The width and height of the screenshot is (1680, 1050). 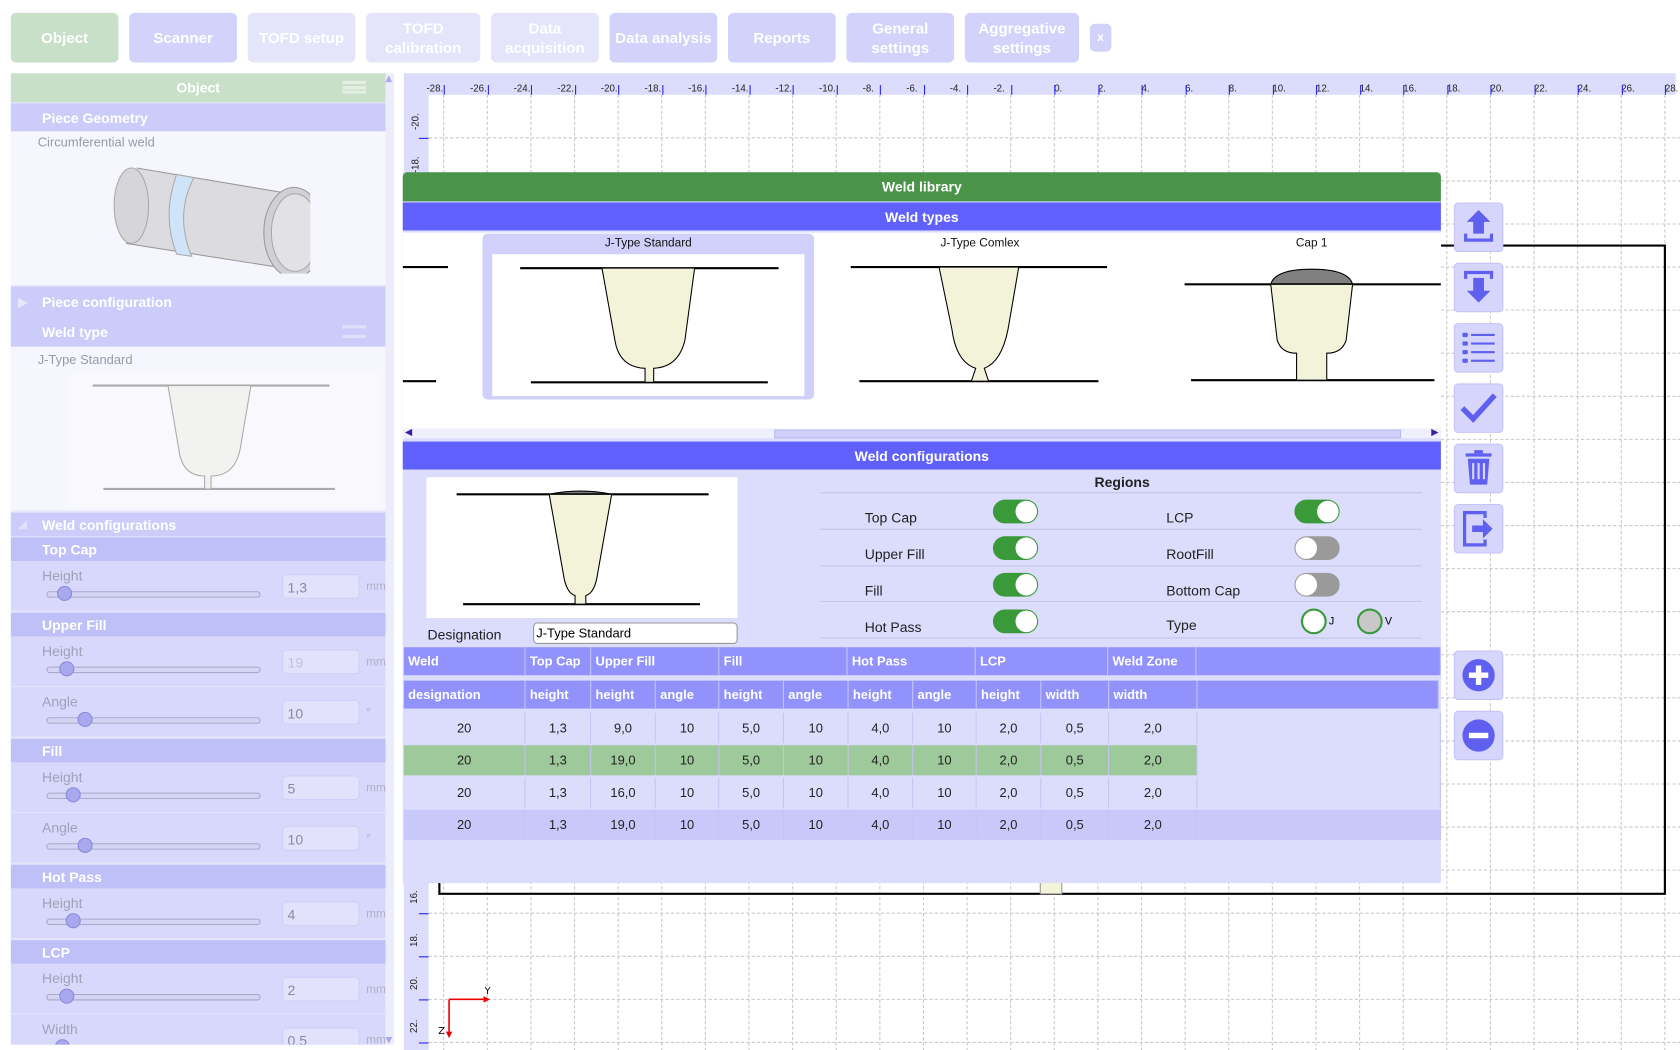 I want to click on table-row: 20 1,3 16,0 10 5,0 10 4,0 10 2,0 0,5 2,0, so click(x=922, y=792).